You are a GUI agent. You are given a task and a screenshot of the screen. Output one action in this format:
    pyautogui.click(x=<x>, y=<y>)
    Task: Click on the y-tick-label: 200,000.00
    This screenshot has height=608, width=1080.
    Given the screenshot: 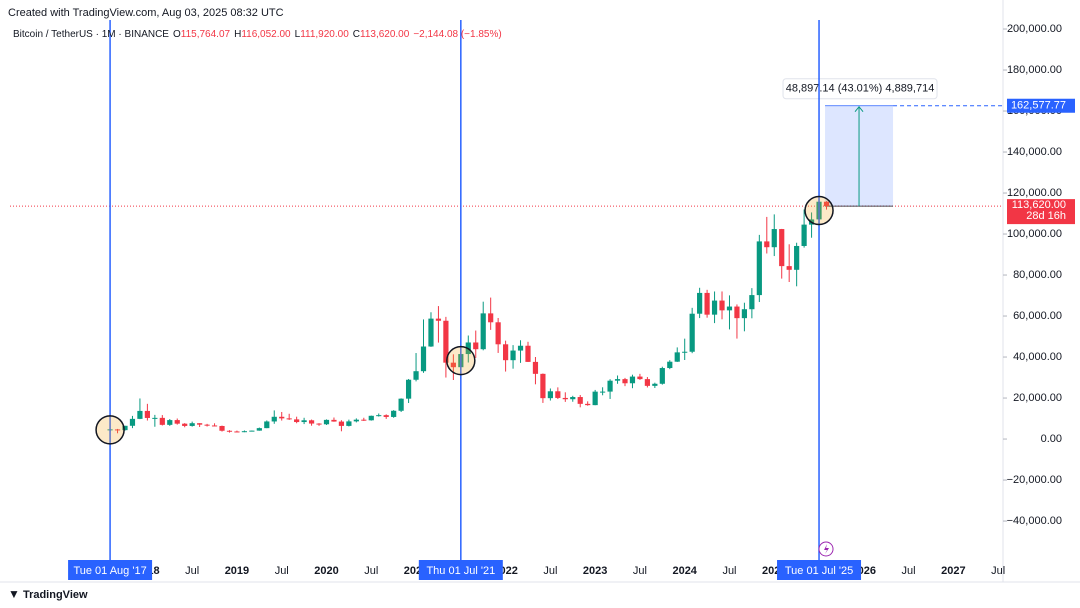 What is the action you would take?
    pyautogui.click(x=1034, y=29)
    